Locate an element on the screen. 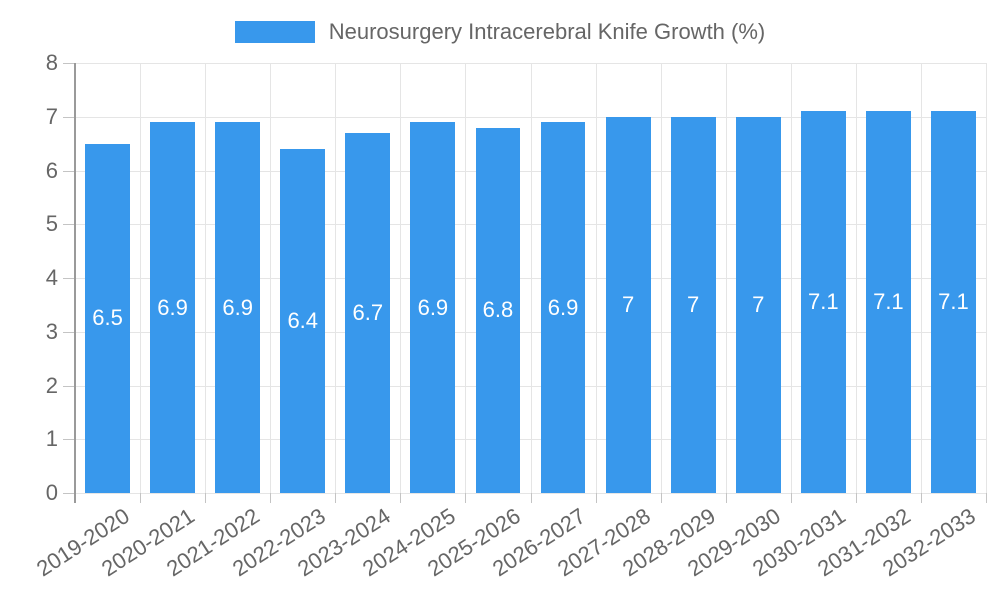  bar-2026-2027: 6.9 is located at coordinates (563, 307).